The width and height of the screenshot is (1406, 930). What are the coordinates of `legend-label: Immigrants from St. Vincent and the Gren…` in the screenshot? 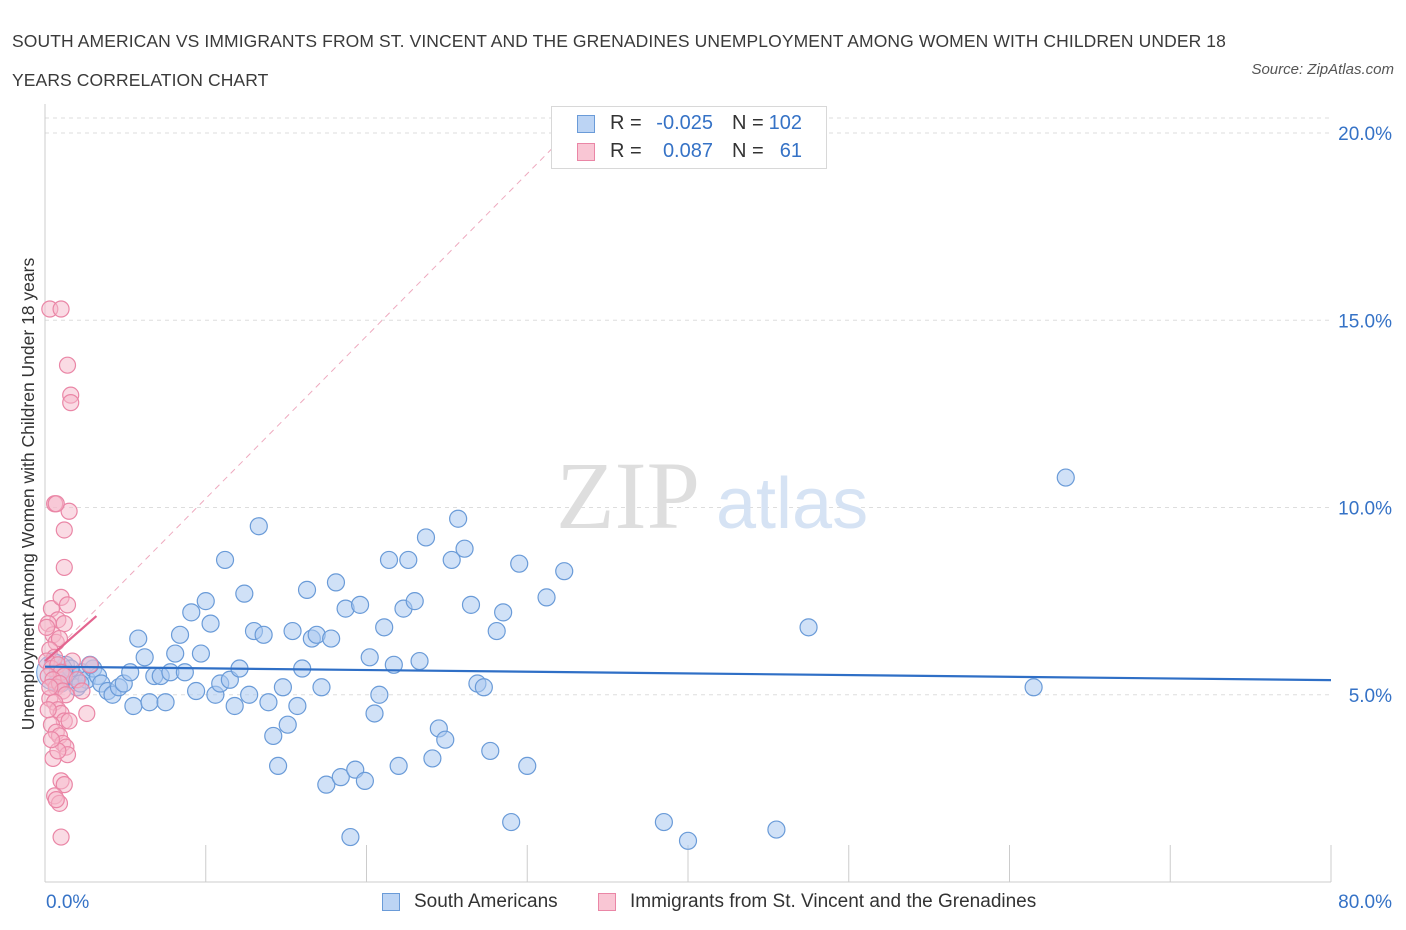 It's located at (833, 901).